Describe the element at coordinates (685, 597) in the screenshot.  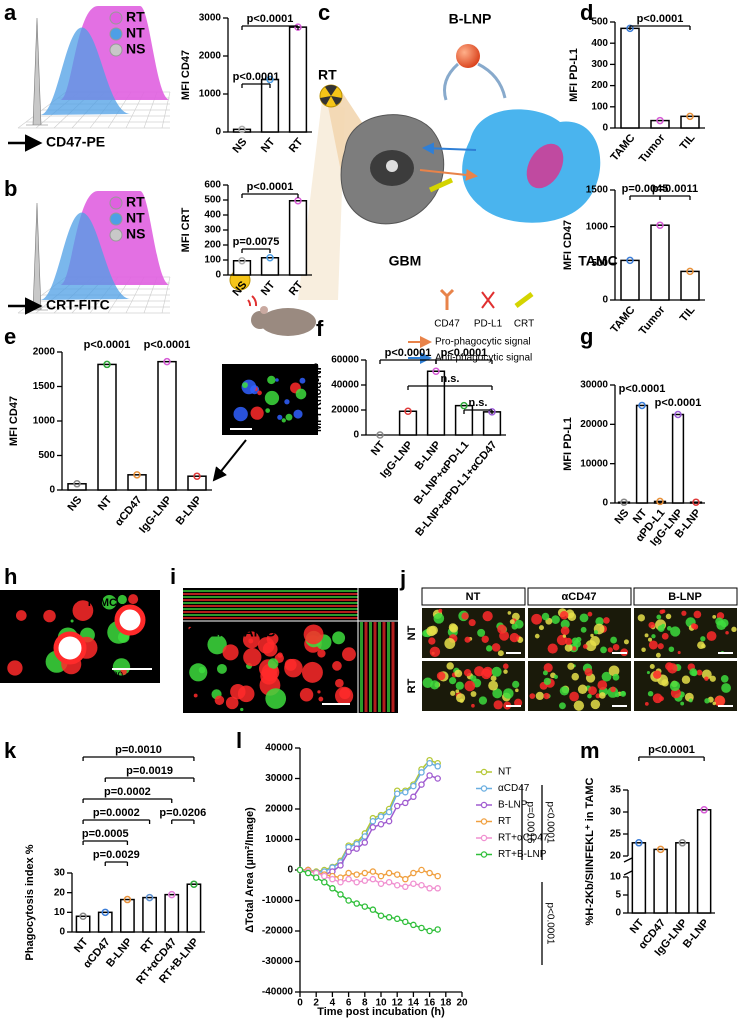
I see `column-label: B-LNP` at that location.